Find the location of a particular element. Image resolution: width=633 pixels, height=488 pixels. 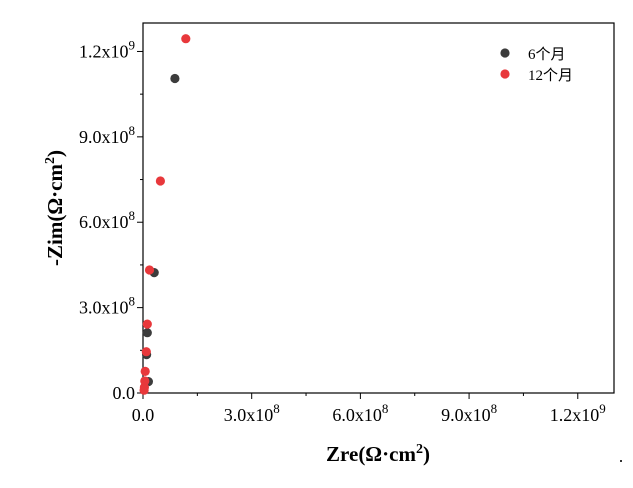

legend-label-series-1: 12个月 is located at coordinates (550, 75).